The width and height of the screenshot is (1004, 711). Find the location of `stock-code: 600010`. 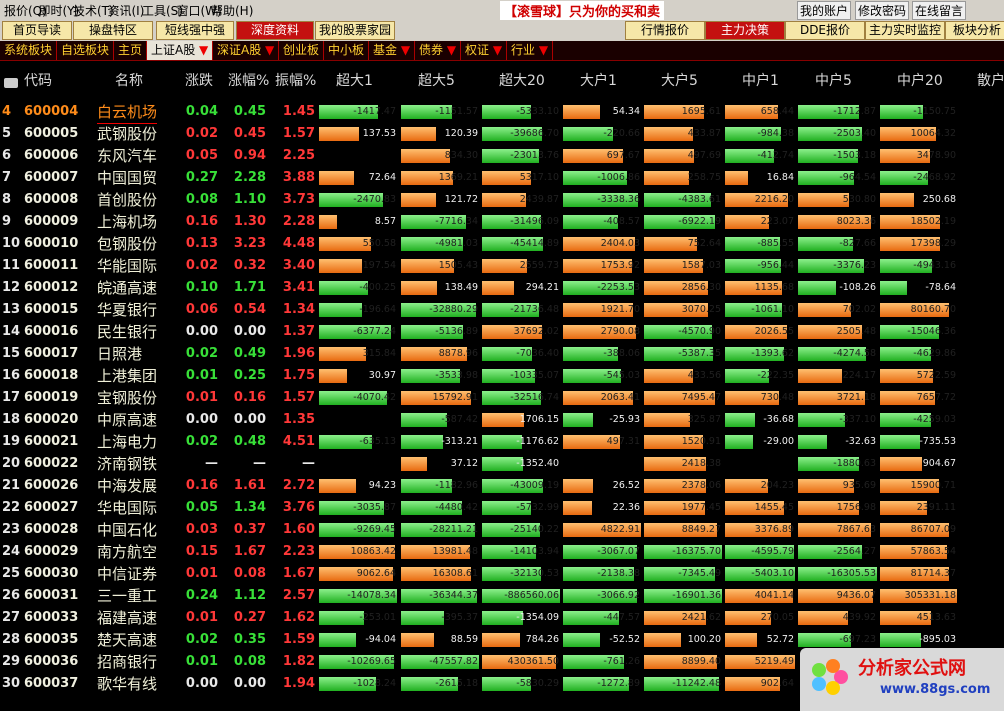

stock-code: 600010 is located at coordinates (51, 243).